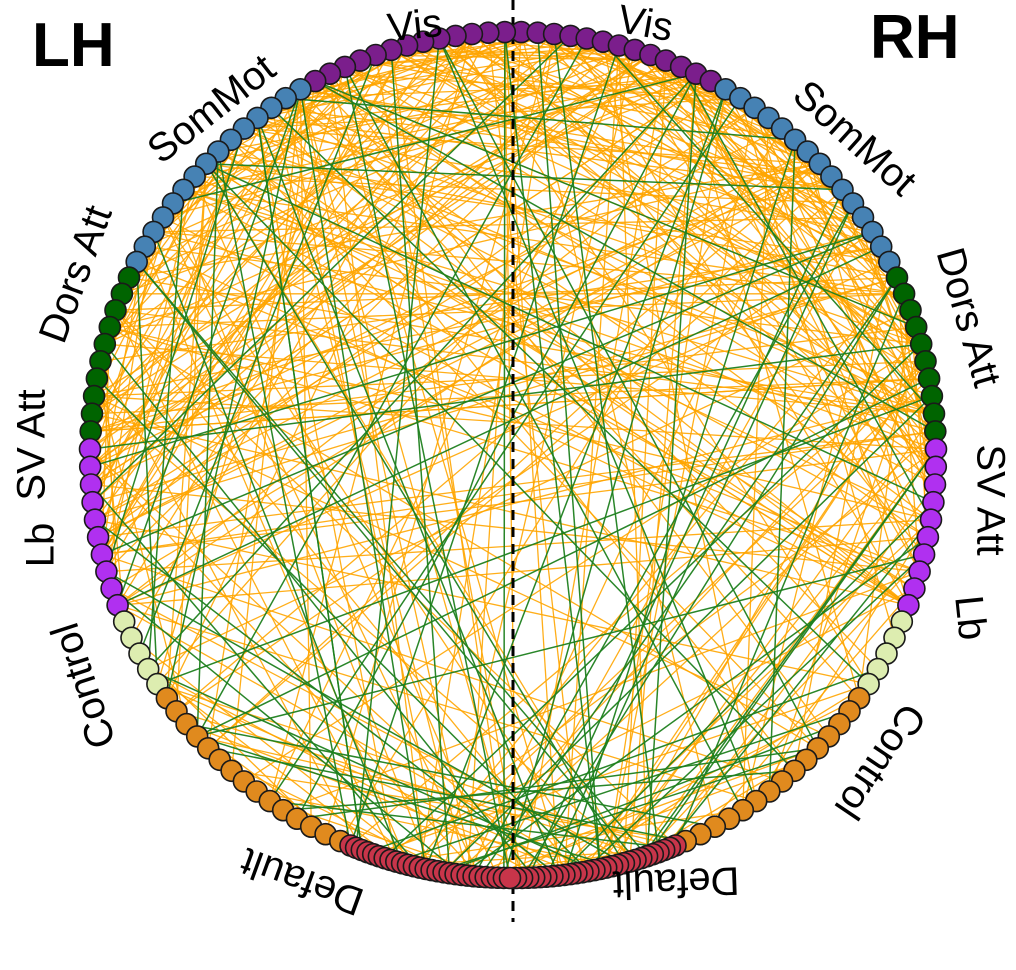  What do you see at coordinates (676, 882) in the screenshot?
I see `label-default-right: Default` at bounding box center [676, 882].